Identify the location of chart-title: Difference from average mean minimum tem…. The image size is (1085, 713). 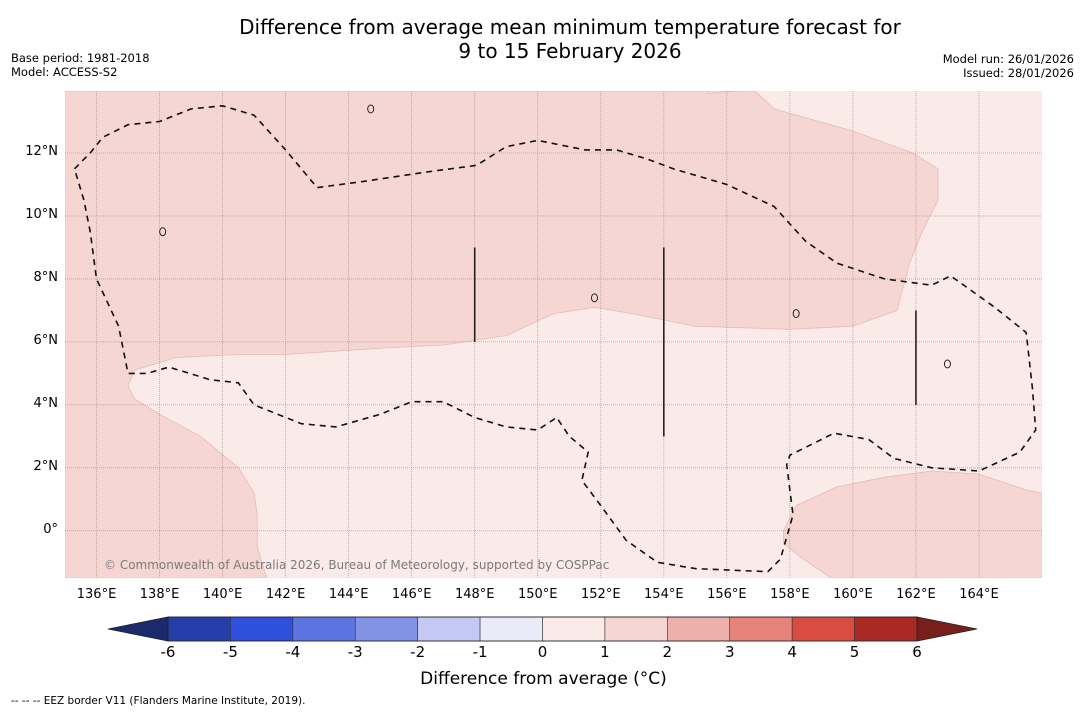
(542, 39).